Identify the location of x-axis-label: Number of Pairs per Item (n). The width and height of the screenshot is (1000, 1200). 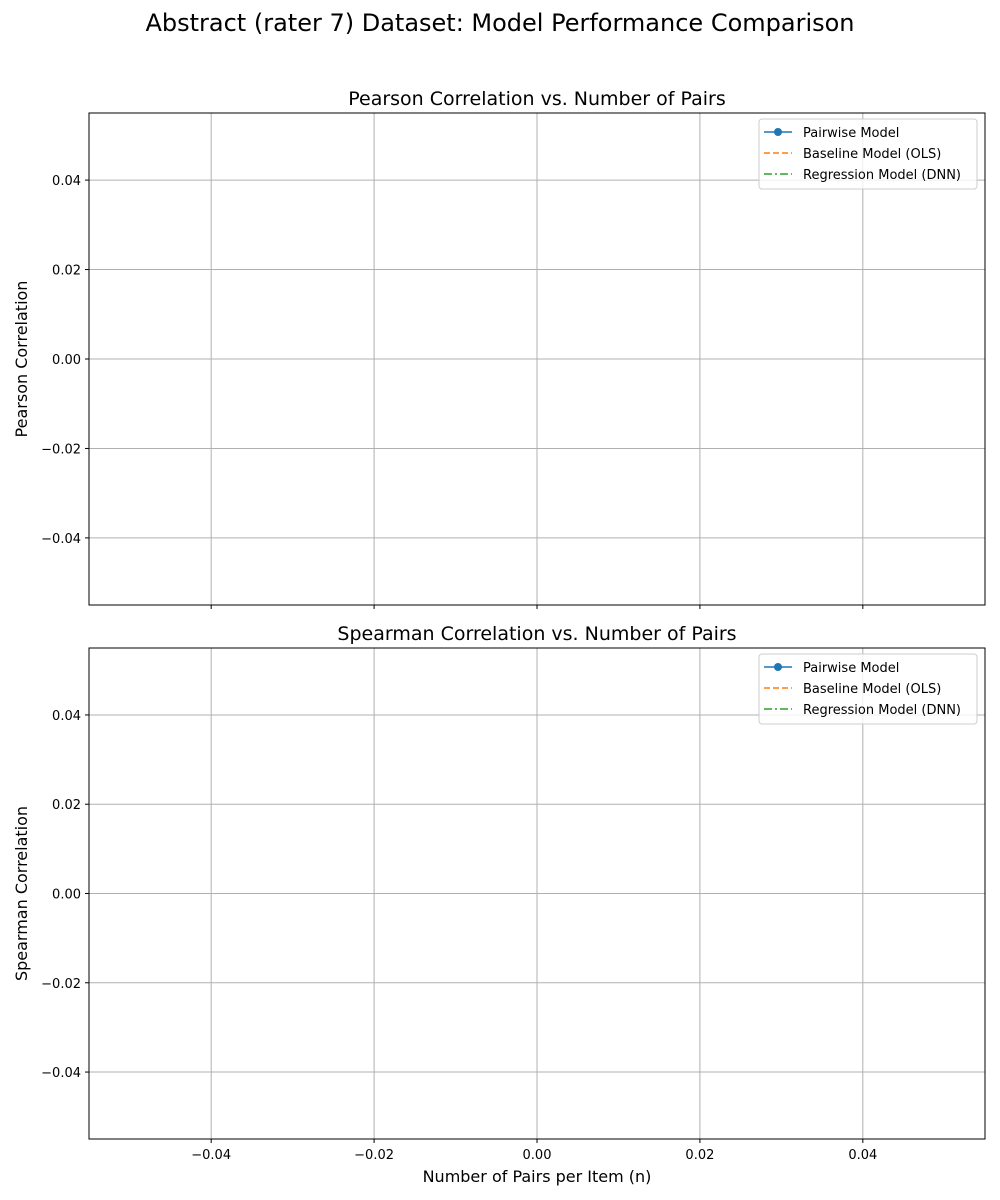
(537, 1176).